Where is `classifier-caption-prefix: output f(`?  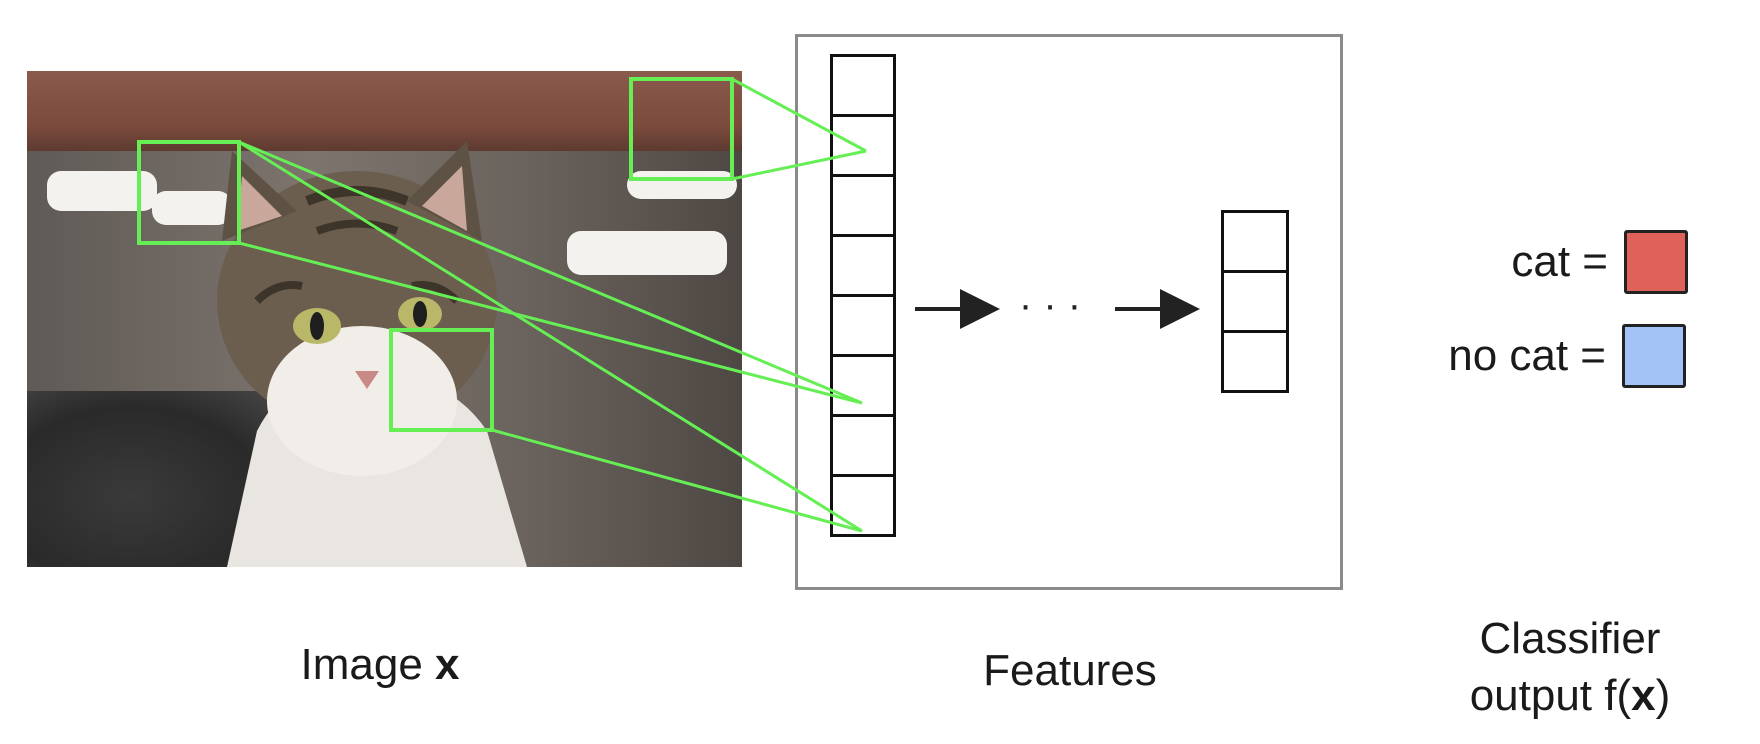
classifier-caption-prefix: output f( is located at coordinates (1550, 696).